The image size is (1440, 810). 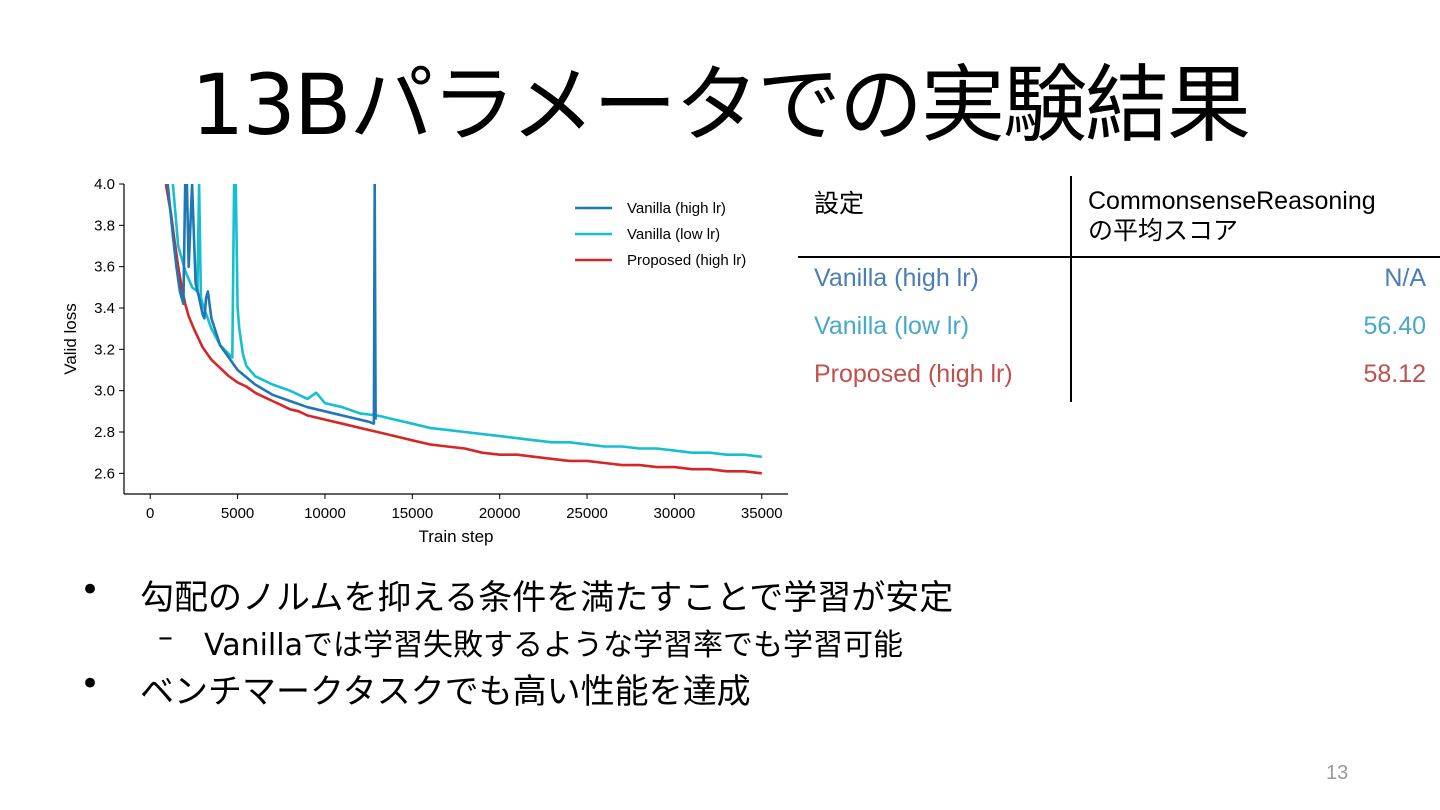 I want to click on table-header-score-line1: CommonsenseReasoning, so click(x=1232, y=201).